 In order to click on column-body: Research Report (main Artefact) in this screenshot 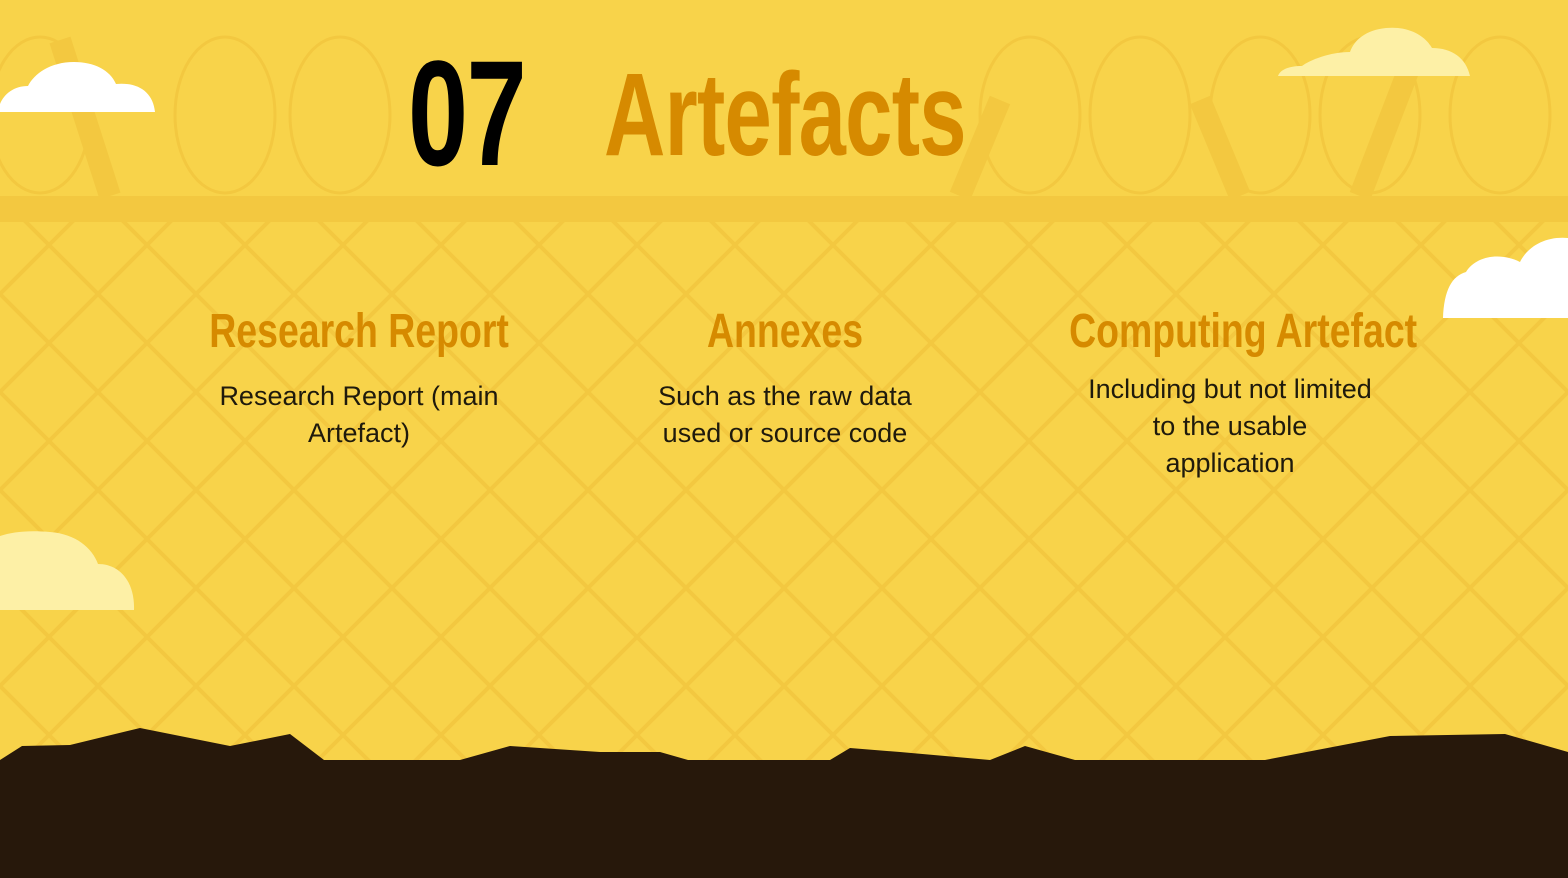, I will do `click(359, 414)`.